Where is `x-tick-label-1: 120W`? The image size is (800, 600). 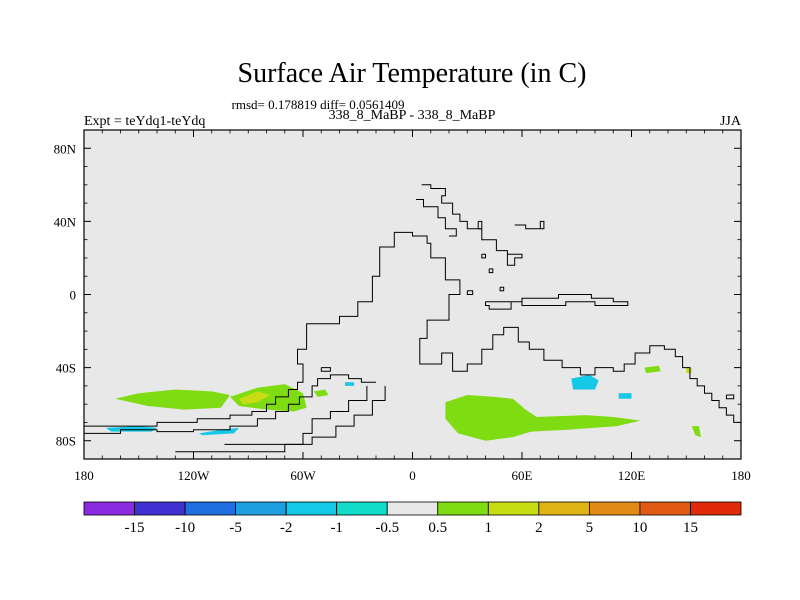 x-tick-label-1: 120W is located at coordinates (194, 475).